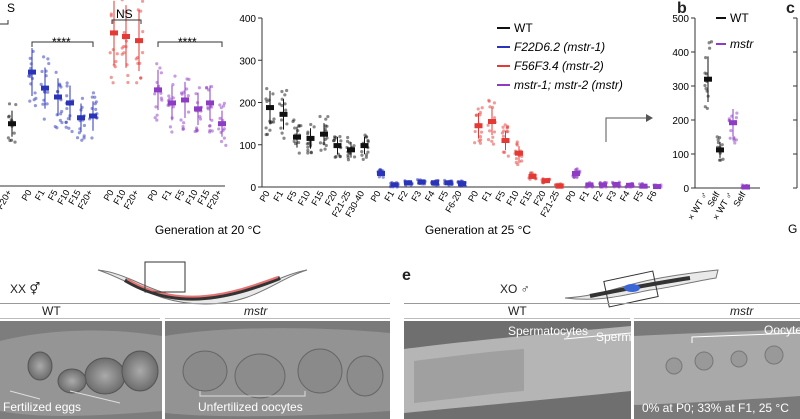 The width and height of the screenshot is (800, 419). What do you see at coordinates (721, 160) in the screenshot?
I see `grp-b-1-point` at bounding box center [721, 160].